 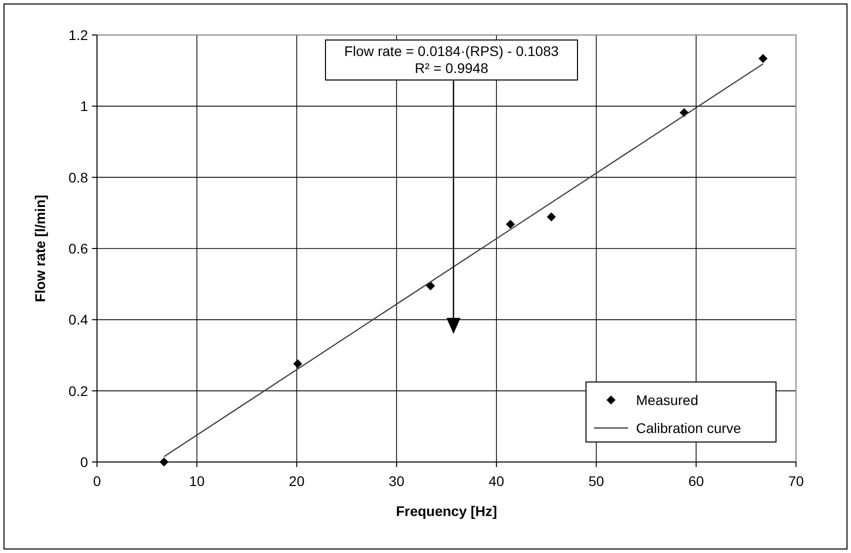 I want to click on x-tick-label: 70, so click(x=796, y=481).